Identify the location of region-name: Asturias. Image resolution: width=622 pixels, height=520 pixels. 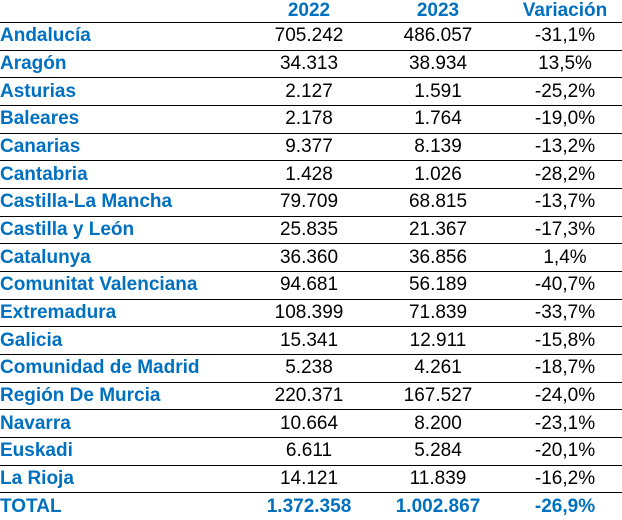
(125, 92).